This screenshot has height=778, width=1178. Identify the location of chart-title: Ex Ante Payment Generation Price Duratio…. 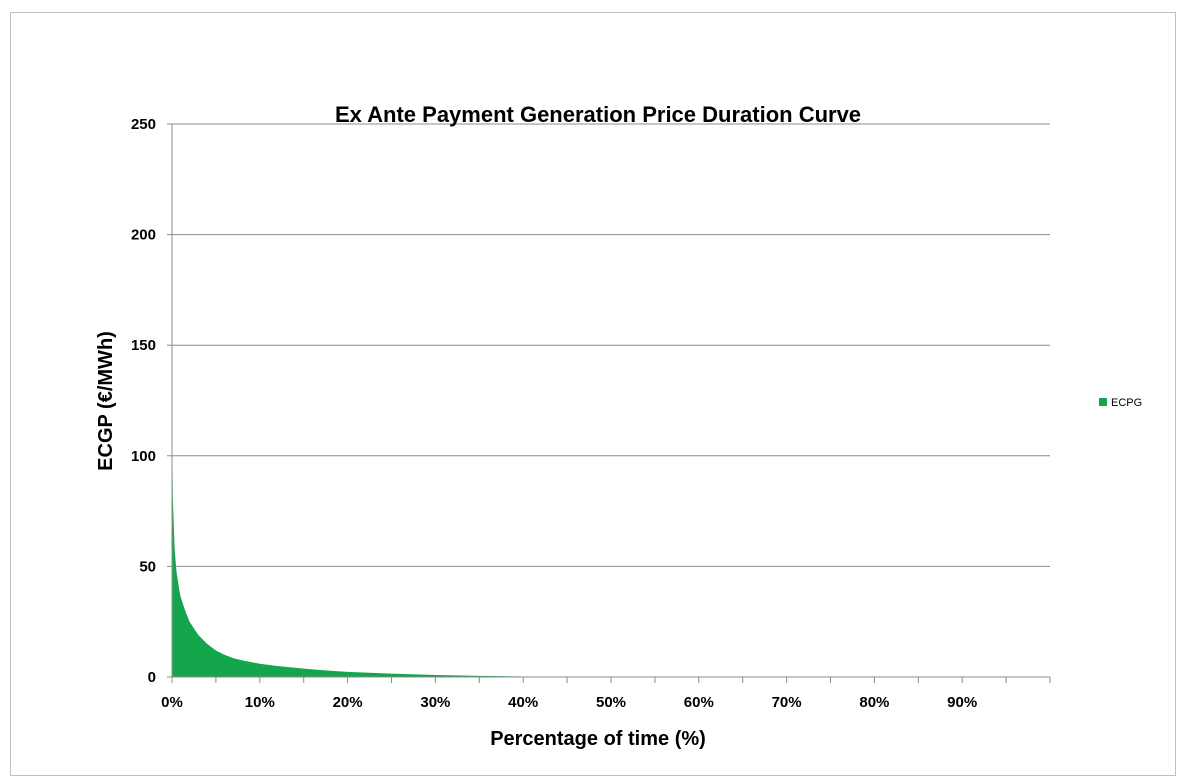
(598, 114).